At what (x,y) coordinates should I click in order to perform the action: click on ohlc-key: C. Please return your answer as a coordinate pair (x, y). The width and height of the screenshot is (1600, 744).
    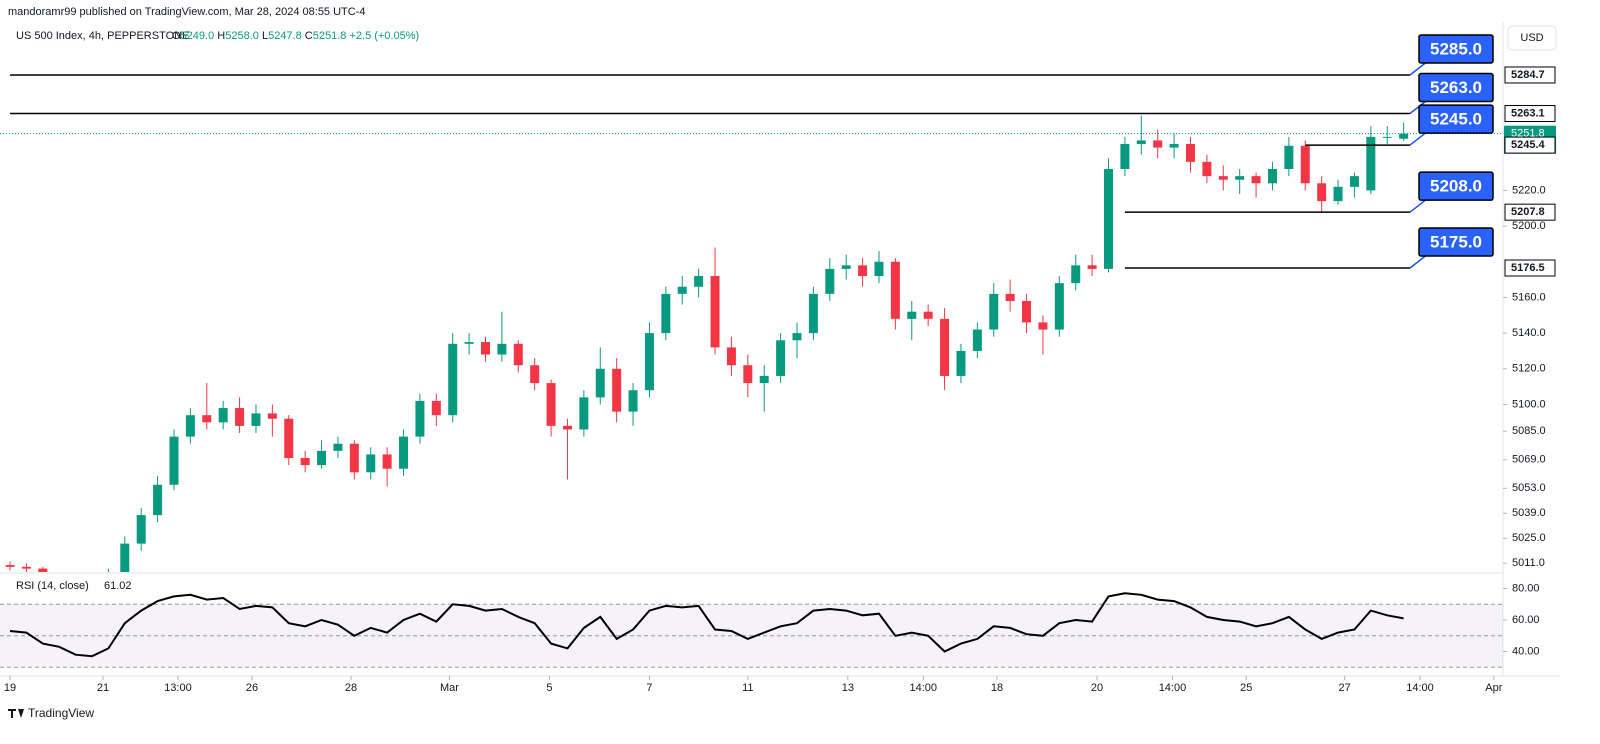
    Looking at the image, I should click on (309, 36).